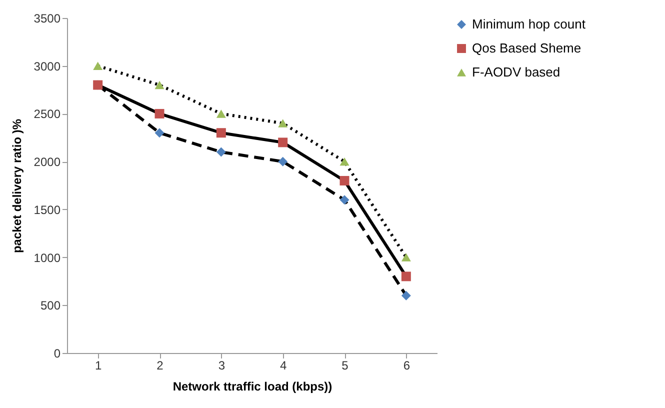 The image size is (665, 408). Describe the element at coordinates (17, 186) in the screenshot. I see `y-axis-title: packet delivery ratio )%` at that location.